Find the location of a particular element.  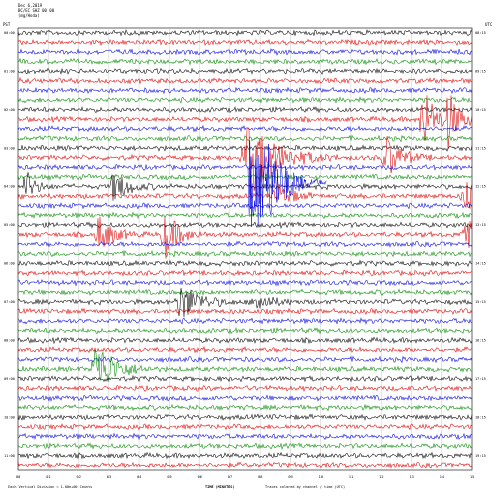

row-label-left: 00:00 is located at coordinates (9, 33).